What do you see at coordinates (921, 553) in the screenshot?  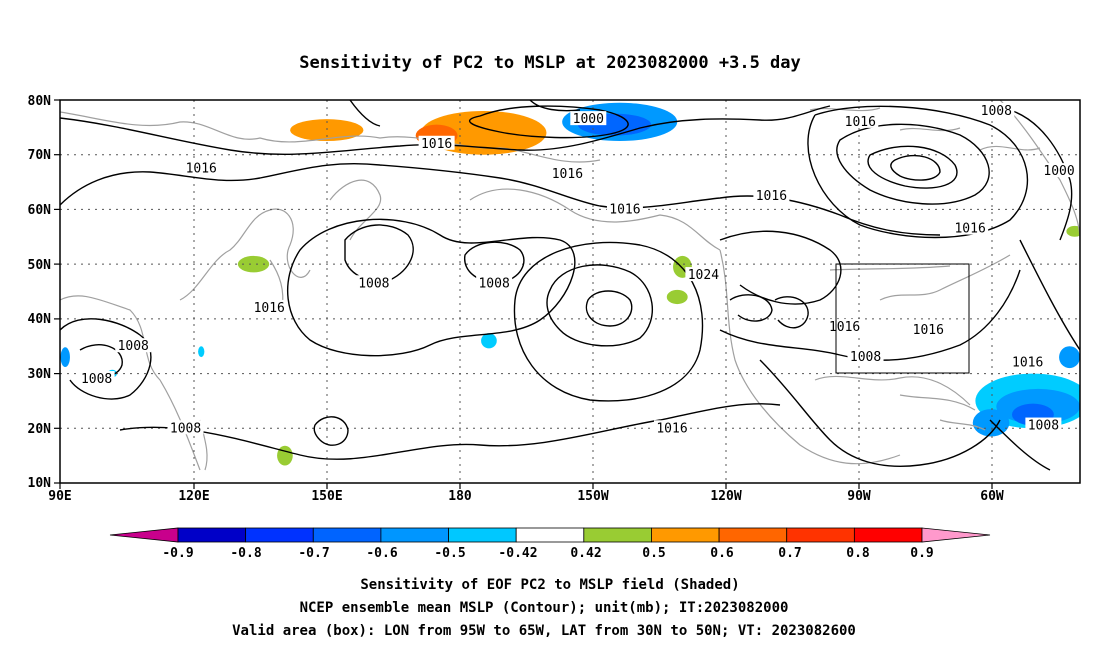 I see `colorbar-label: 0.9` at bounding box center [921, 553].